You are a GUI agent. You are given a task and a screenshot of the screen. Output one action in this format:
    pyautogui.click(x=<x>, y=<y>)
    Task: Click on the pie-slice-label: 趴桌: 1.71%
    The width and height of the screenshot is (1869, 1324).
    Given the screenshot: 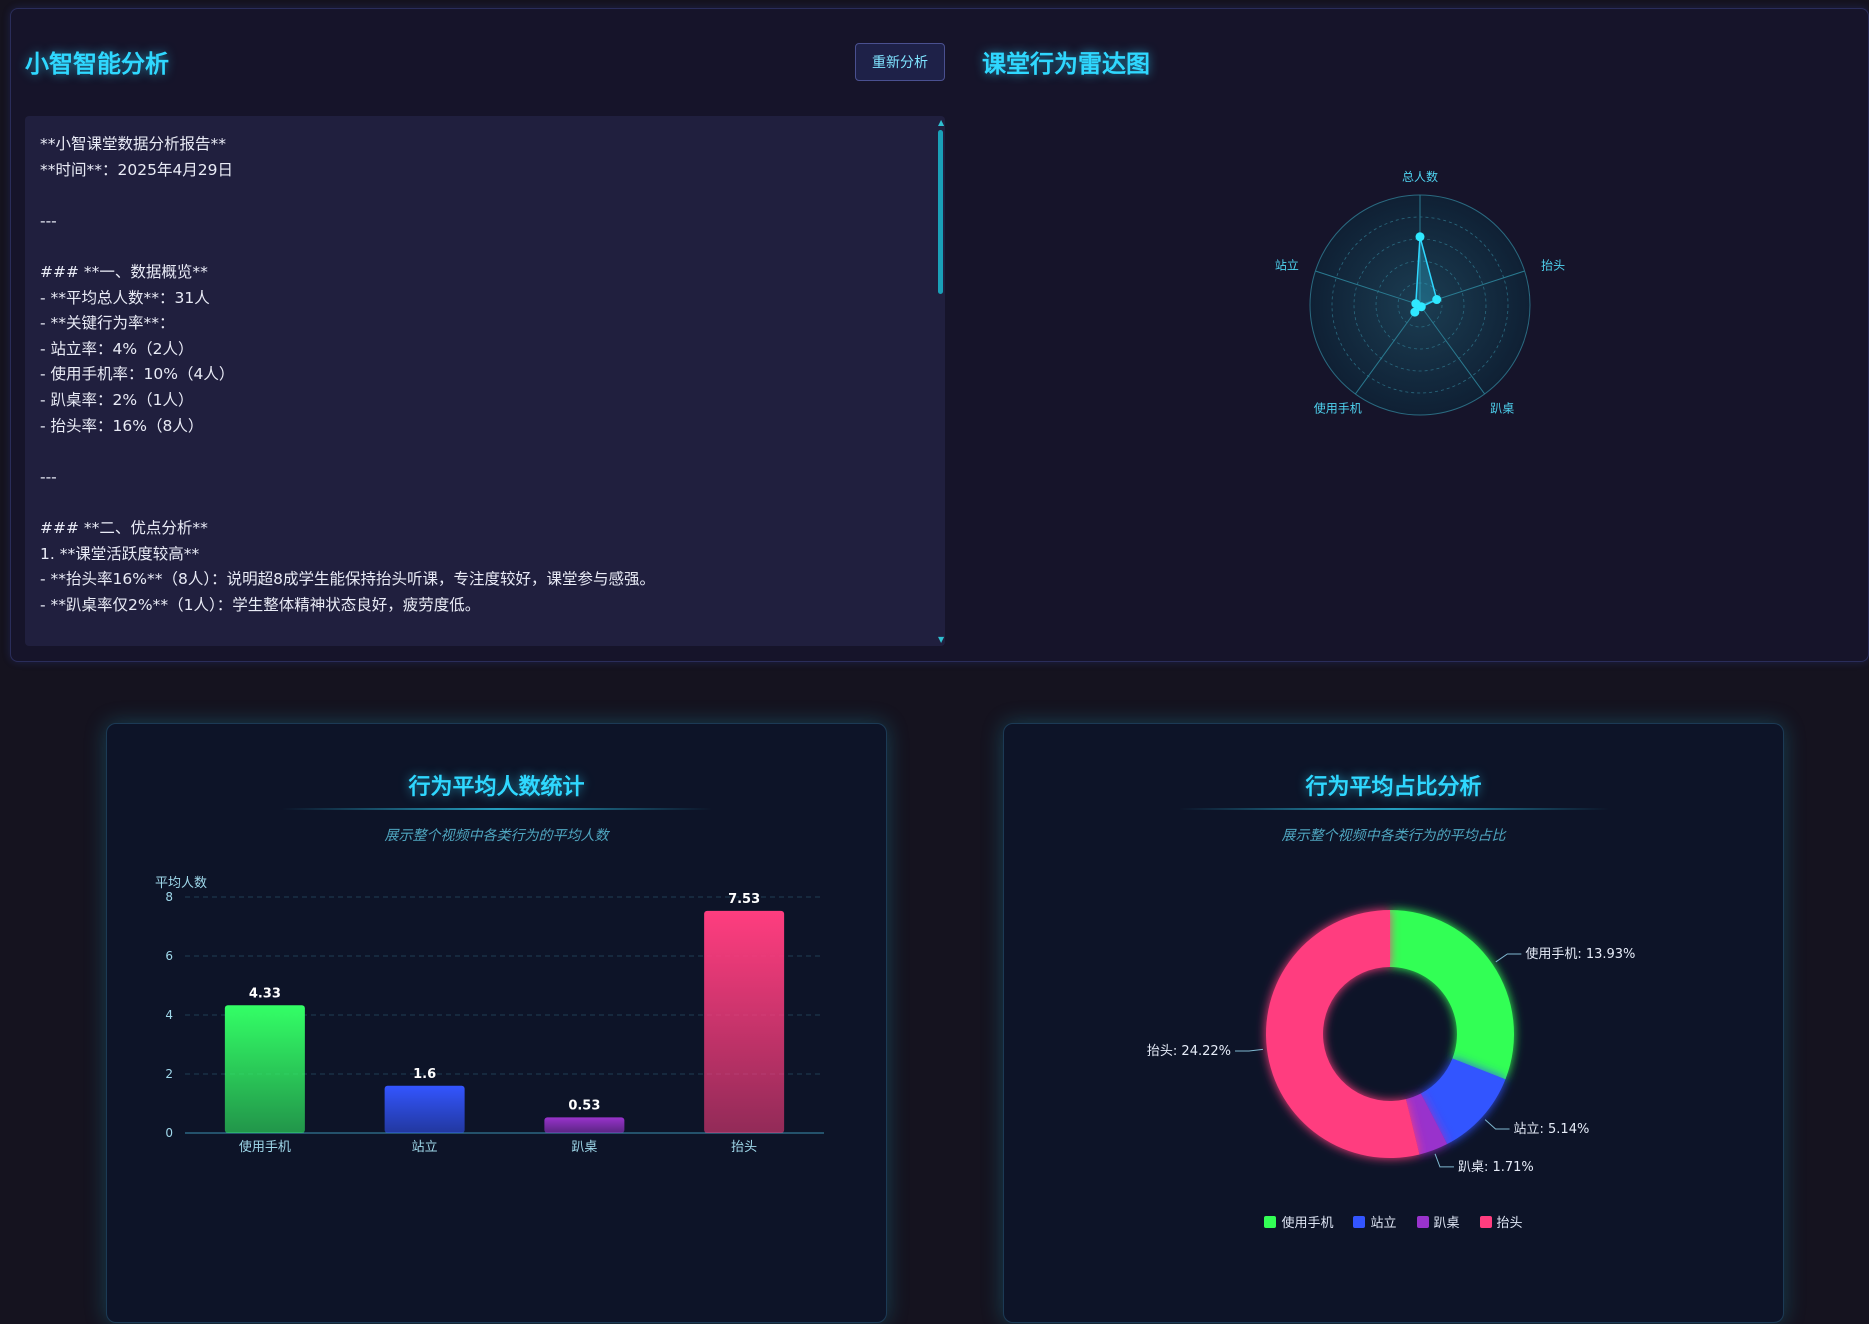 What is the action you would take?
    pyautogui.click(x=1496, y=1167)
    